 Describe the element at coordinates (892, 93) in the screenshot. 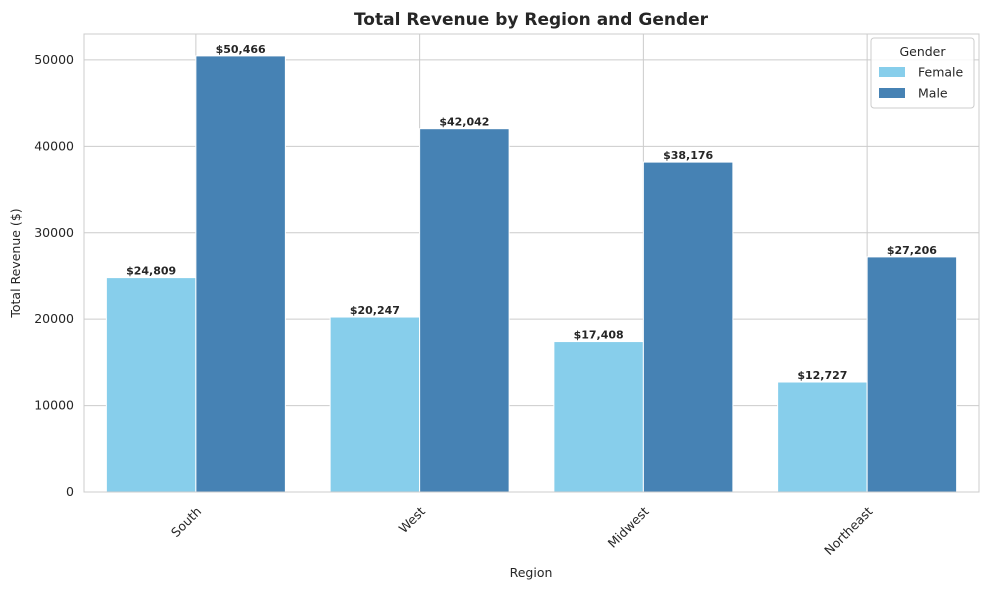

I see `legend-swatch-male` at that location.